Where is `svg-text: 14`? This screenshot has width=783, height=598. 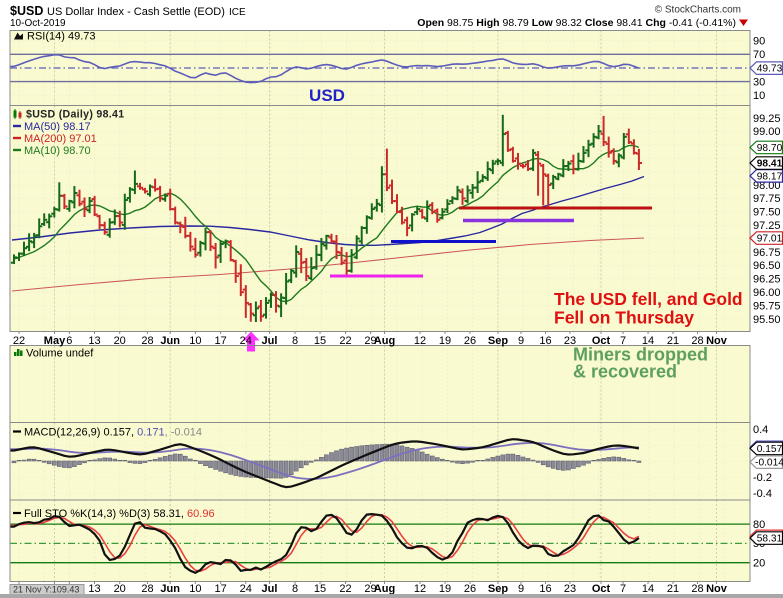 svg-text: 14 is located at coordinates (648, 589).